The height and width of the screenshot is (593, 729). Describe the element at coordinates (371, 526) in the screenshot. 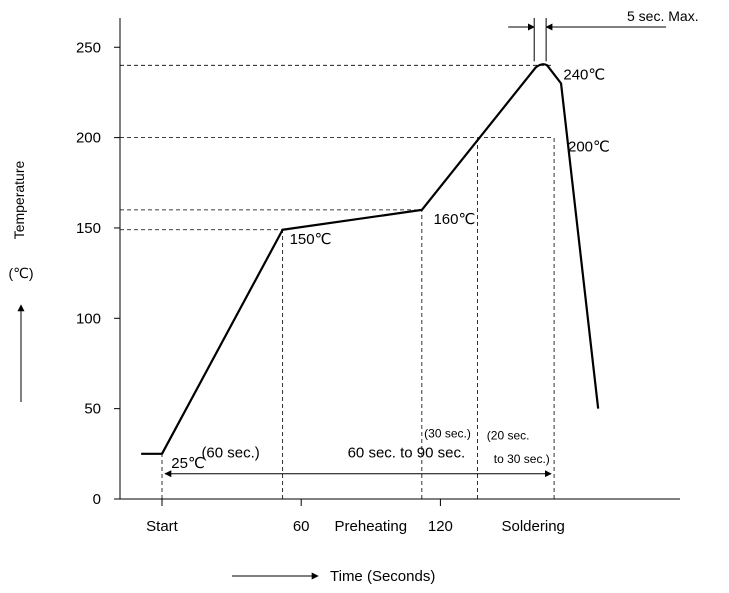

I see `zone-label: Preheating` at that location.